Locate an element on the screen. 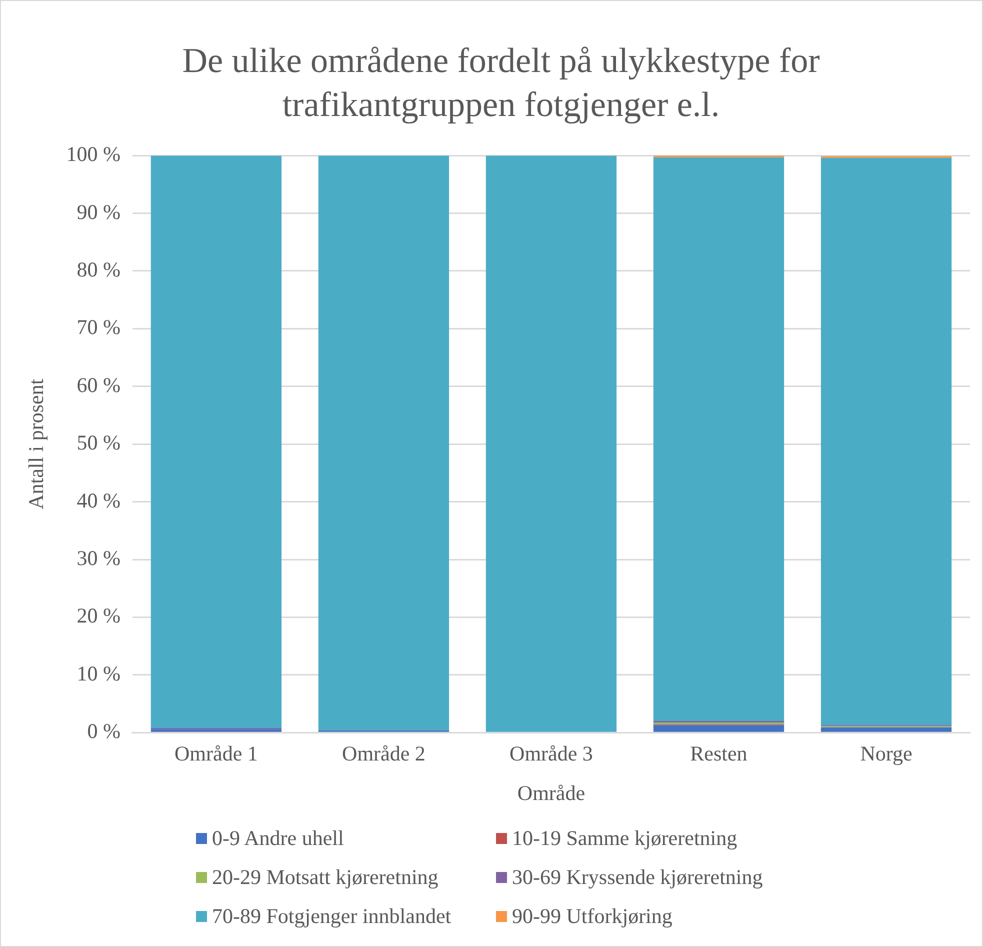 The width and height of the screenshot is (983, 947). x-tick-label: Område 2 is located at coordinates (384, 754).